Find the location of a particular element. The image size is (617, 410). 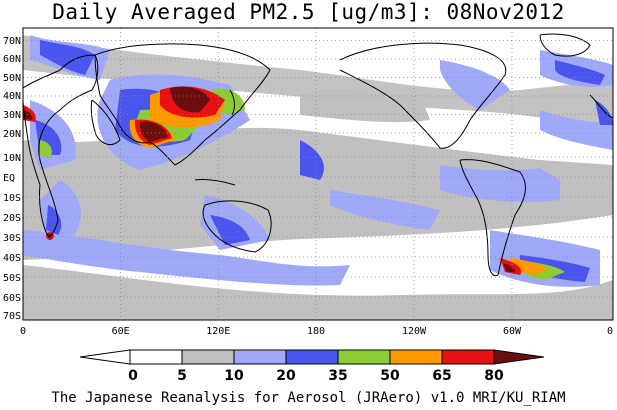

lat-label: 10S is located at coordinates (12, 198).